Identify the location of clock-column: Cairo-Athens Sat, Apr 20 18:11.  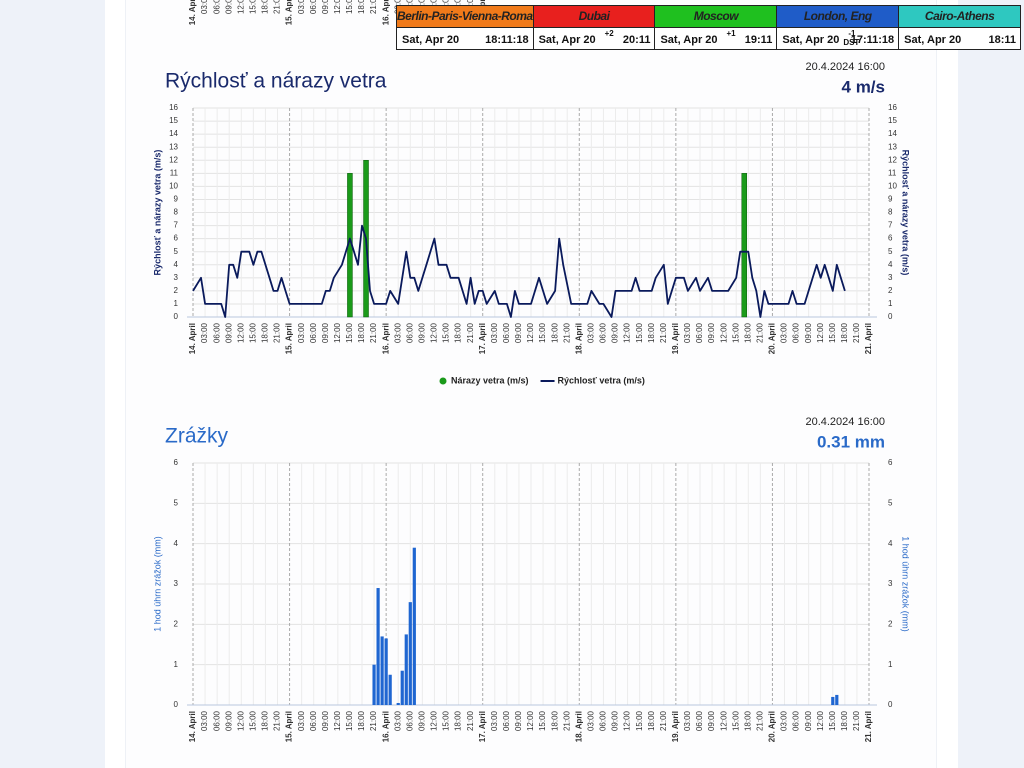
(960, 27).